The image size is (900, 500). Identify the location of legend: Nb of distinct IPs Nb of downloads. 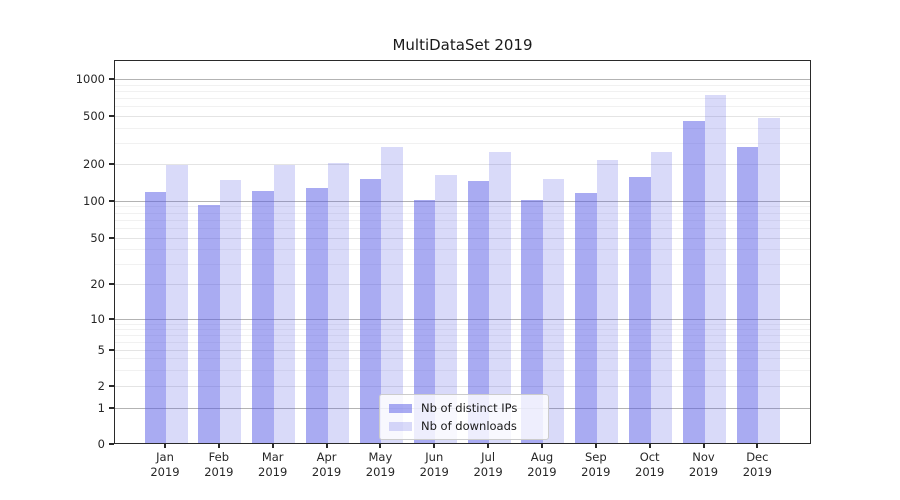
(464, 417).